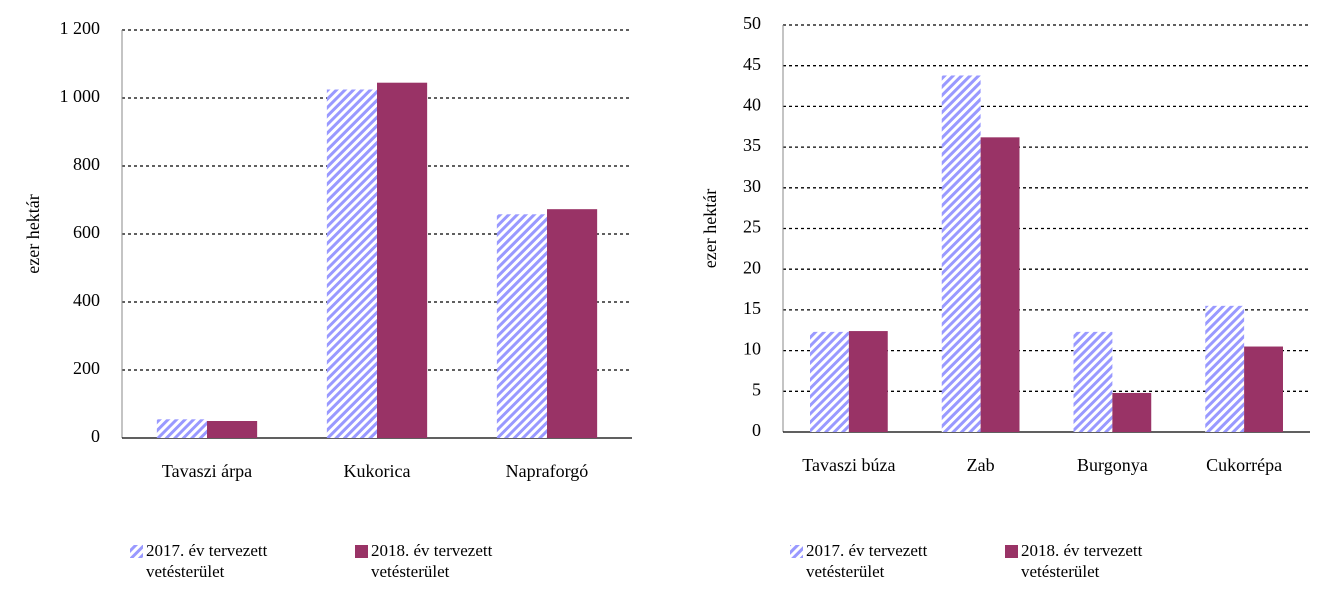  Describe the element at coordinates (752, 186) in the screenshot. I see `y-tick-label: 30` at that location.